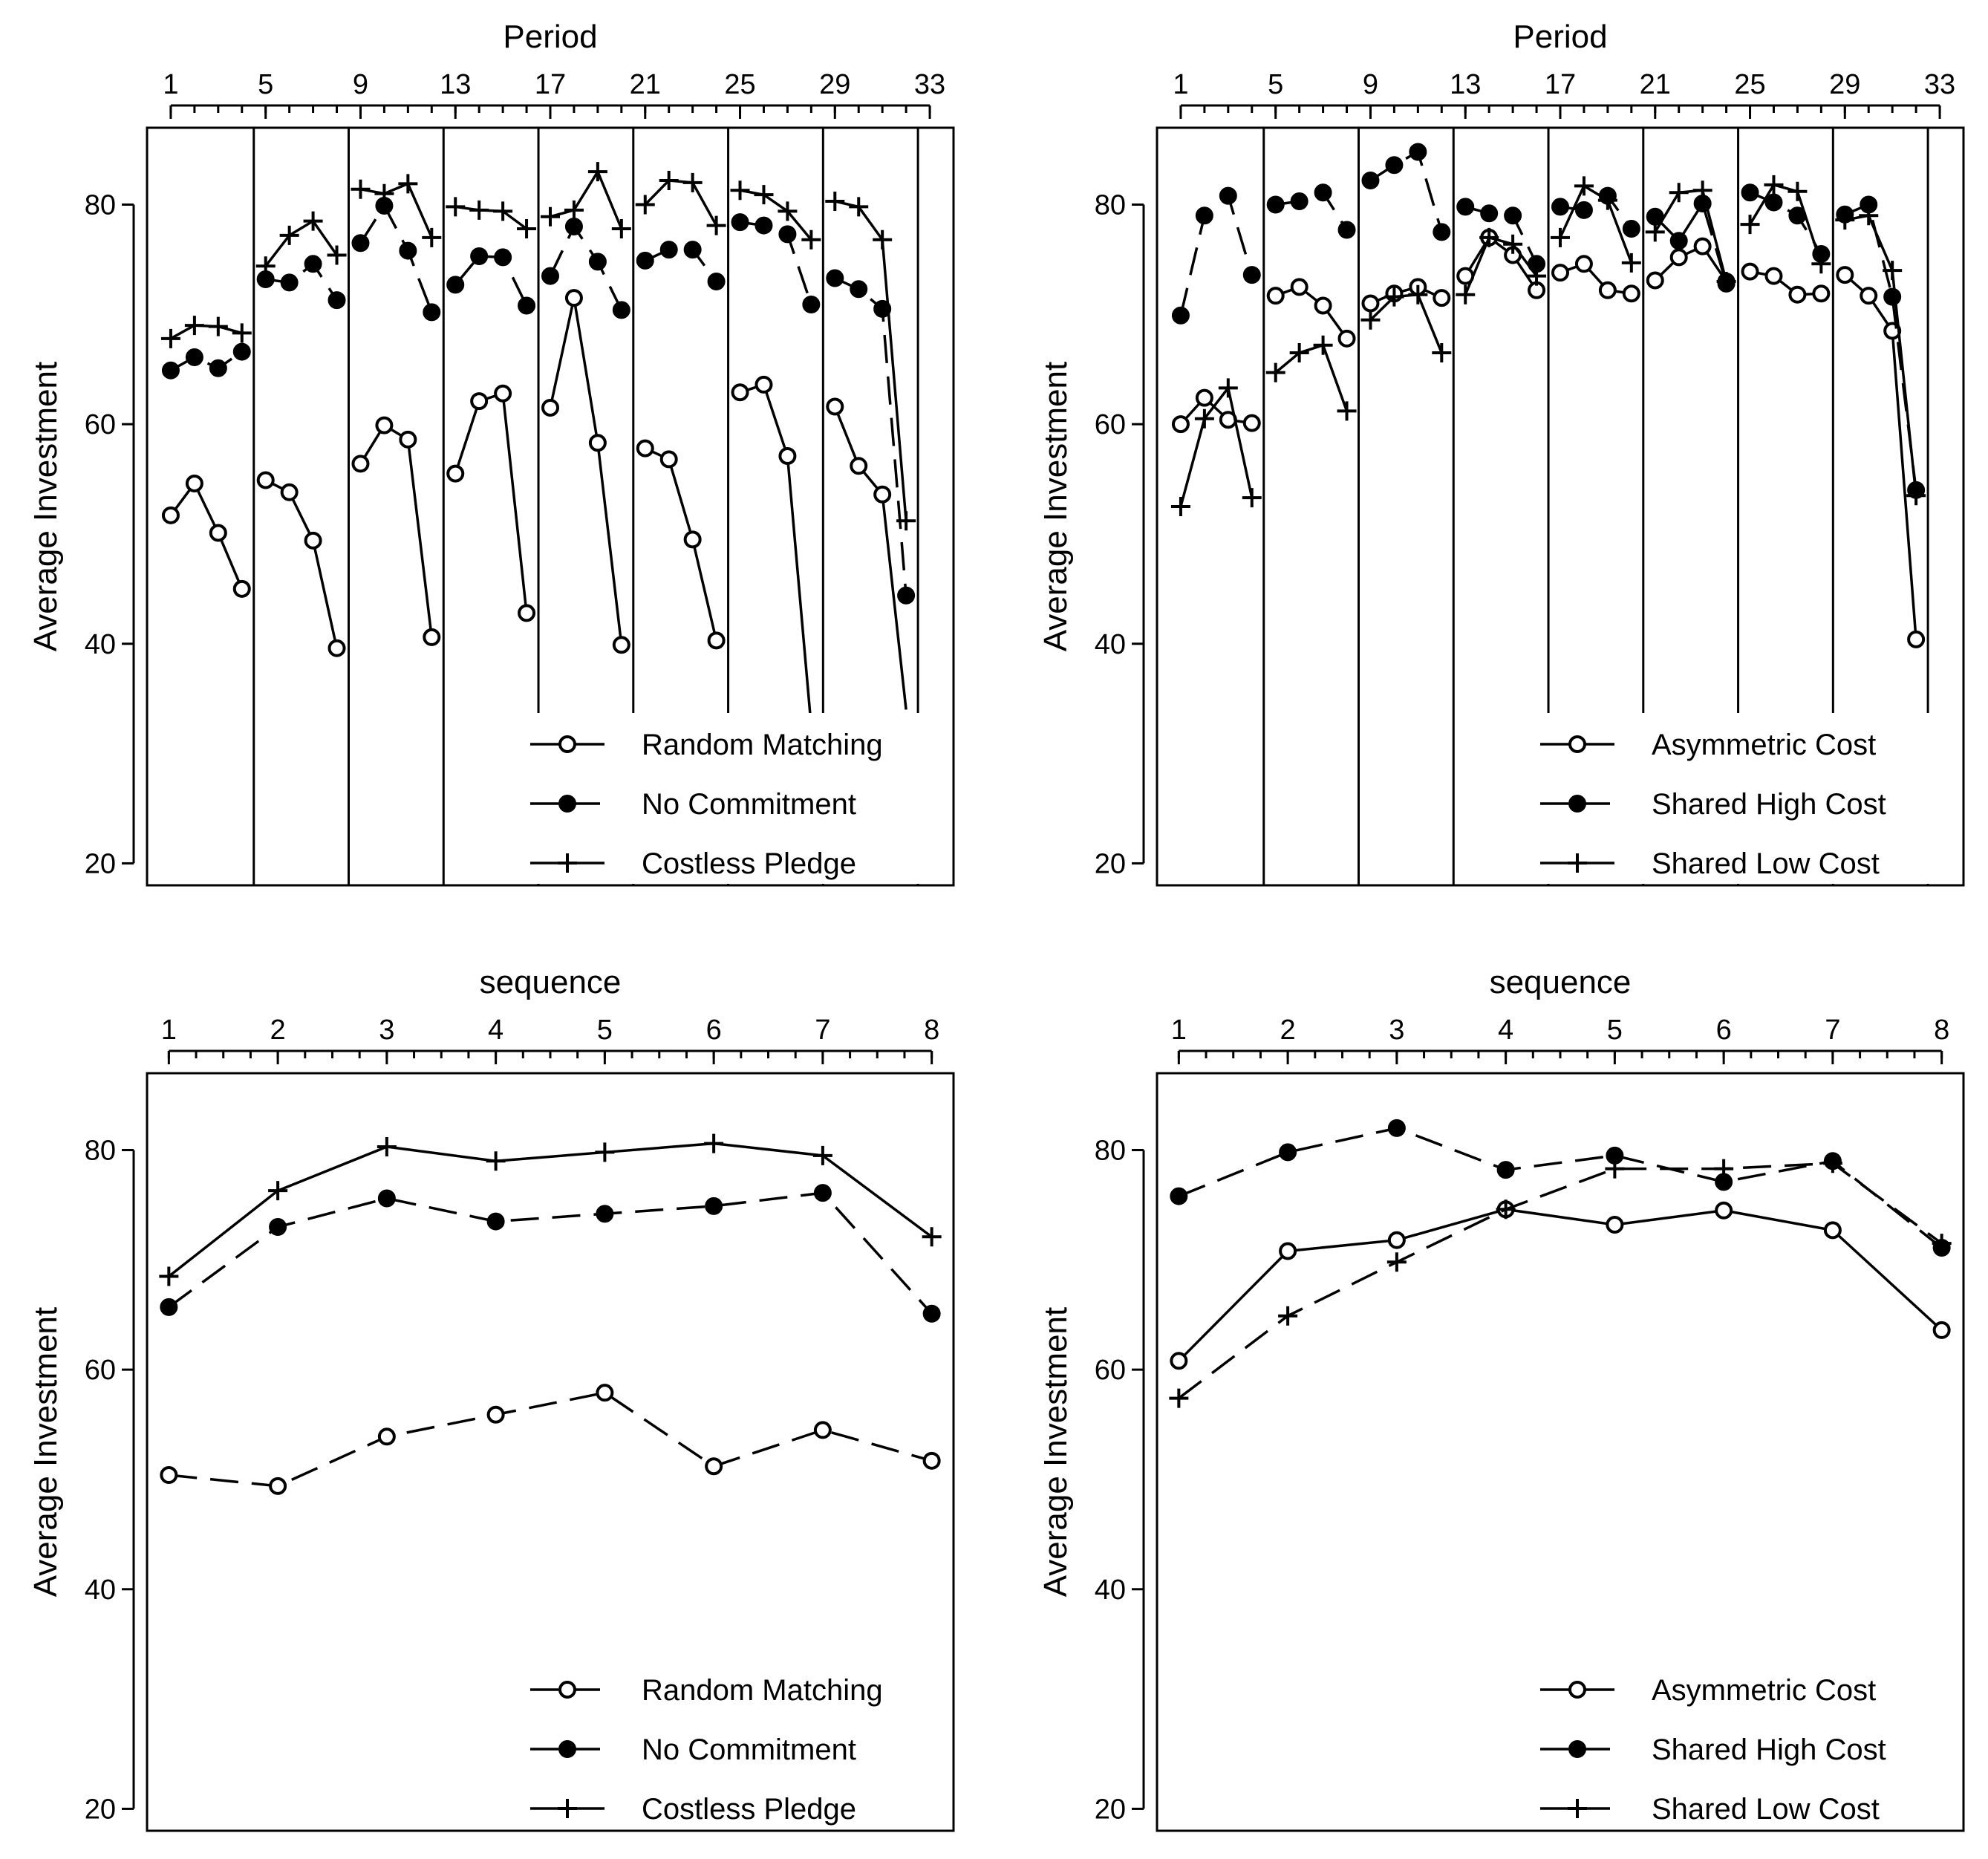 This screenshot has height=1859, width=1988. Describe the element at coordinates (762, 1690) in the screenshot. I see `legend-label: Random Matching` at that location.